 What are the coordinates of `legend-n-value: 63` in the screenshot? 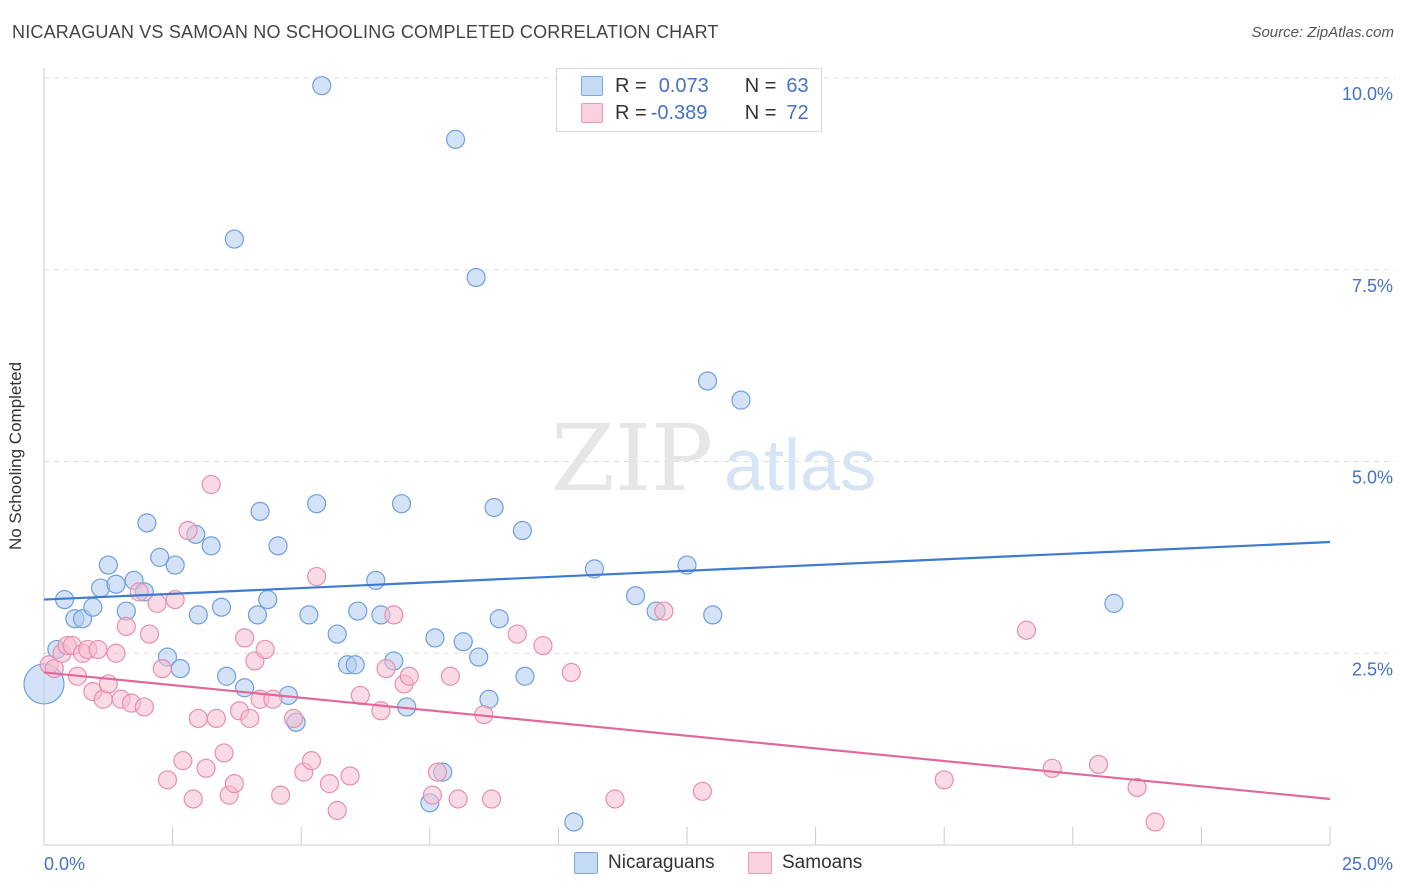 It's located at (797, 85).